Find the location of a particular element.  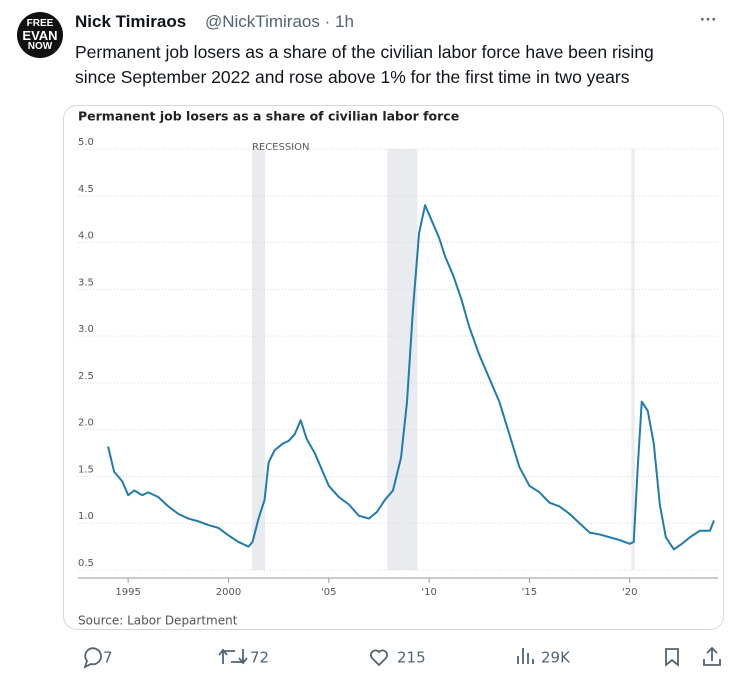

views-button is located at coordinates (525, 656).